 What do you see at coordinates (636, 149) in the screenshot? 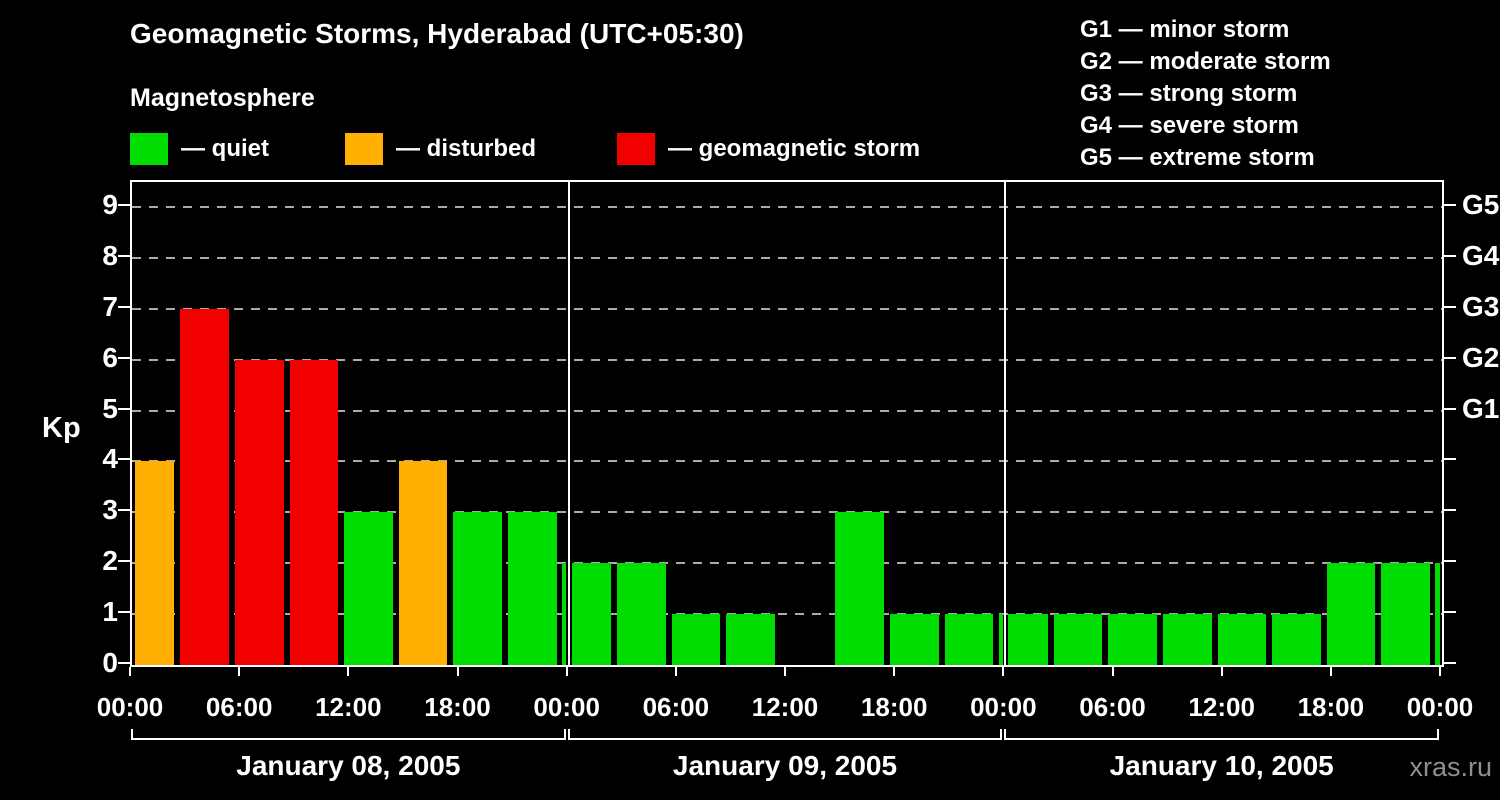
I see `storm-color-swatch-icon` at bounding box center [636, 149].